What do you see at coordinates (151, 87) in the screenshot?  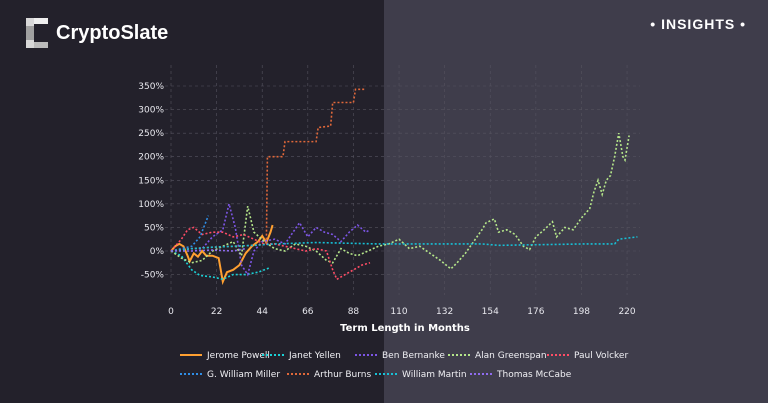 I see `y-tick-label: 350%` at bounding box center [151, 87].